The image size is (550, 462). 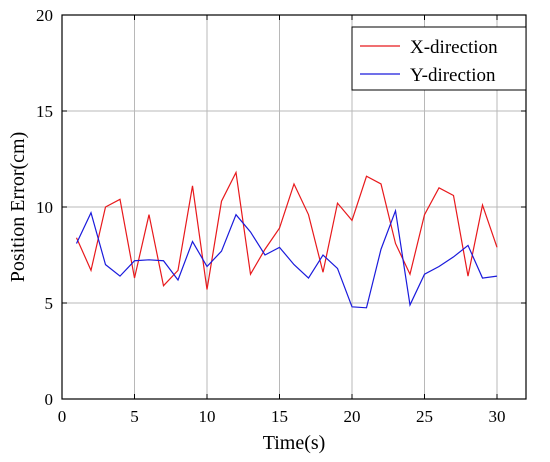 What do you see at coordinates (49, 303) in the screenshot?
I see `y-tick-label: 5` at bounding box center [49, 303].